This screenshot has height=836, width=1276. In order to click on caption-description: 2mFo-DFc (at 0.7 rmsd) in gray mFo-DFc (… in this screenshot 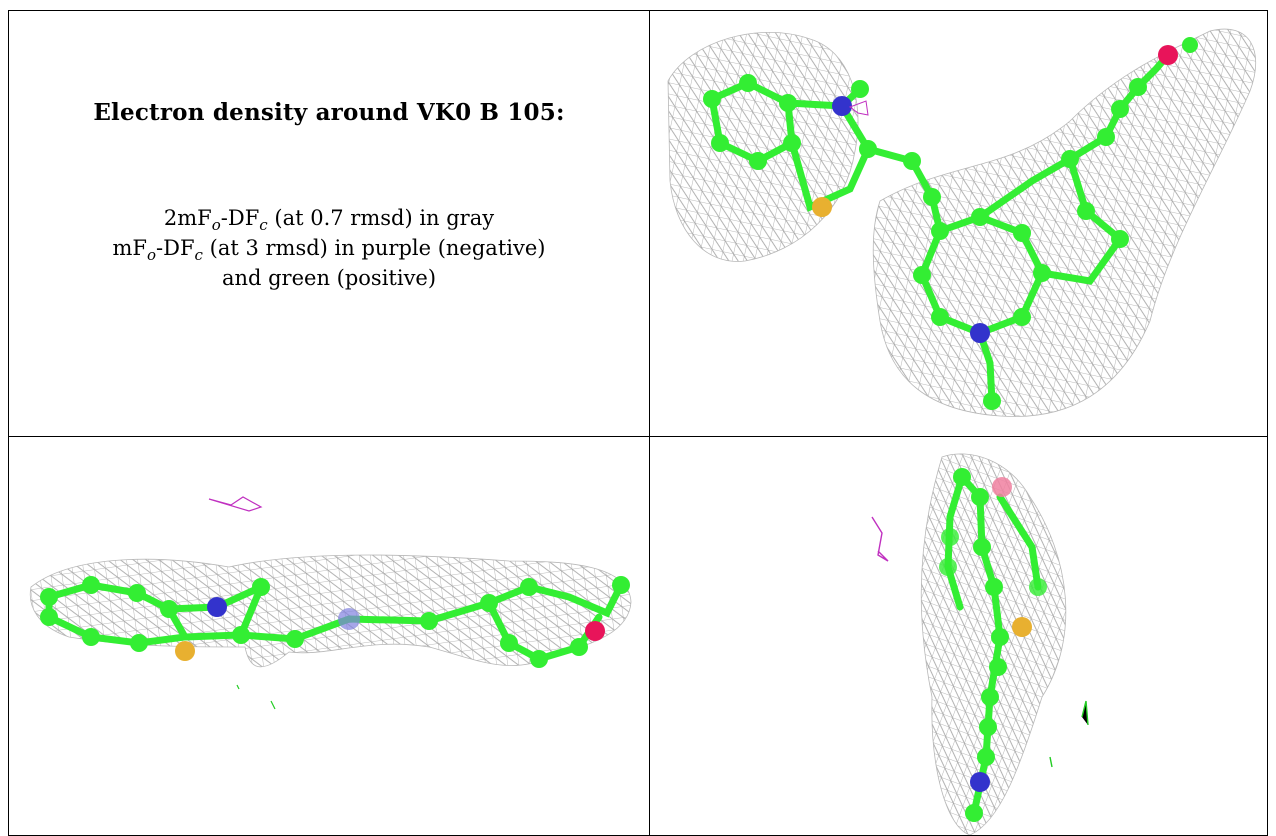, I will do `click(329, 248)`.